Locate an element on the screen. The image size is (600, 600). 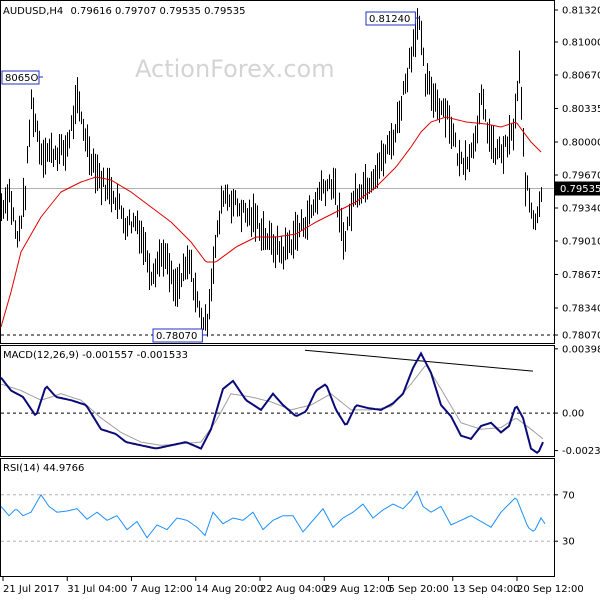
time-tick-label: 13 Sep 04:00 is located at coordinates (486, 589).